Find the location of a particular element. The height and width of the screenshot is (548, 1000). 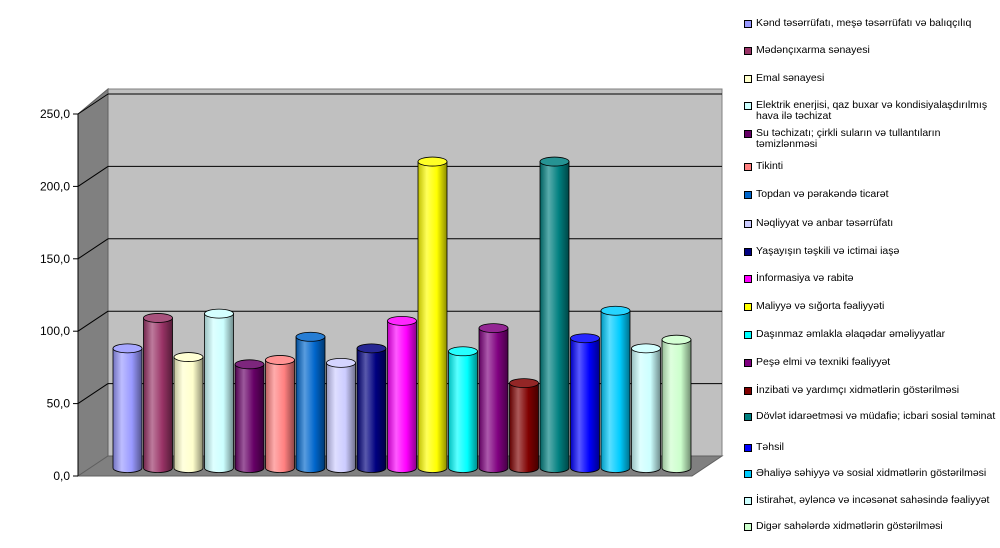

side-wall is located at coordinates (93, 282).